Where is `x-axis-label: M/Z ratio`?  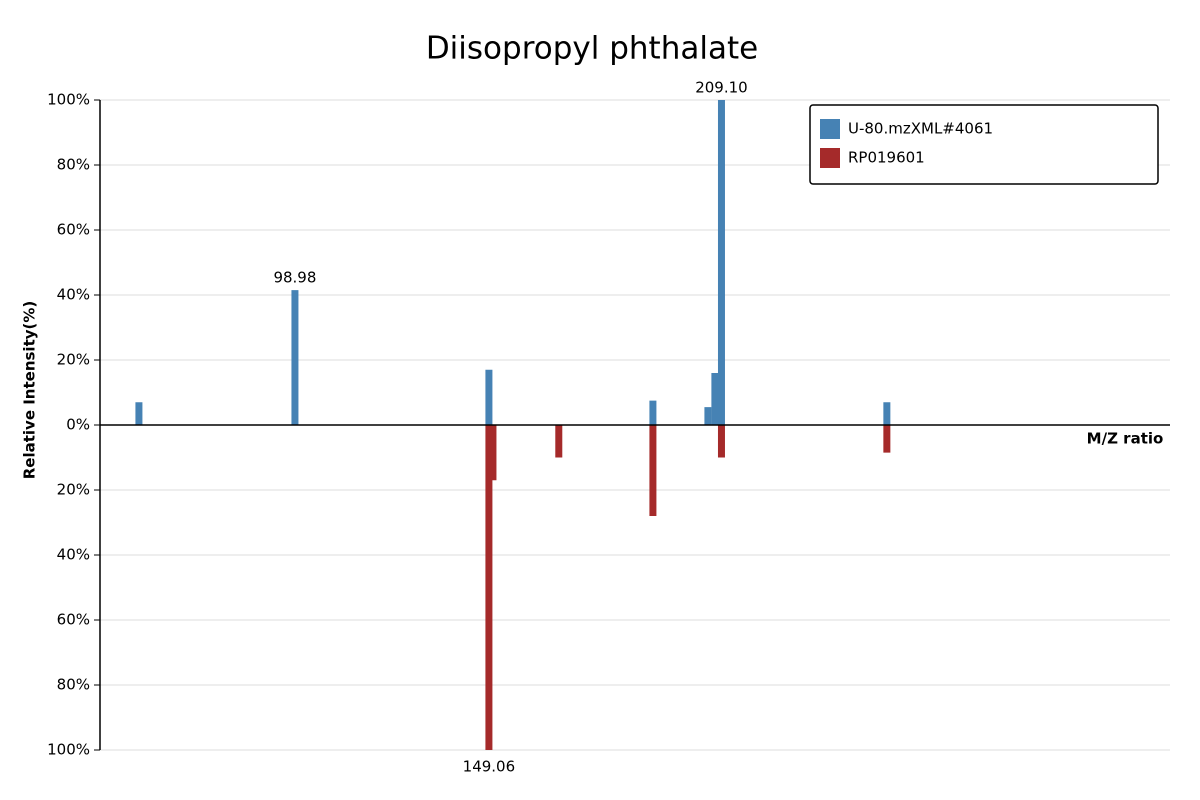 x-axis-label: M/Z ratio is located at coordinates (1125, 439).